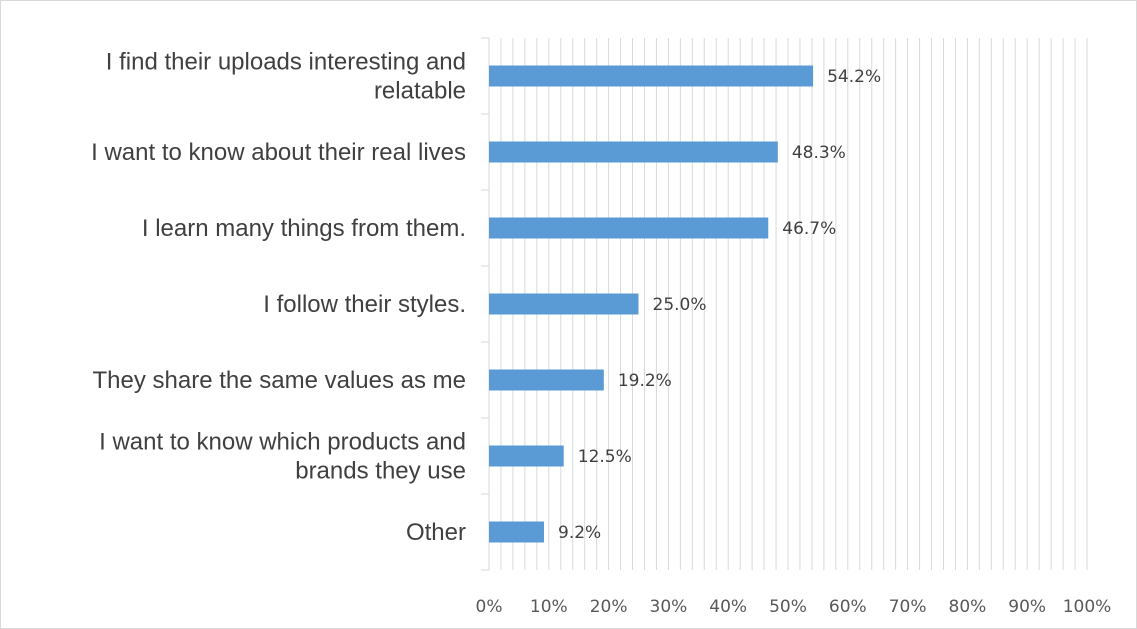 The width and height of the screenshot is (1137, 629). What do you see at coordinates (968, 607) in the screenshot?
I see `x-tick-label: 80%` at bounding box center [968, 607].